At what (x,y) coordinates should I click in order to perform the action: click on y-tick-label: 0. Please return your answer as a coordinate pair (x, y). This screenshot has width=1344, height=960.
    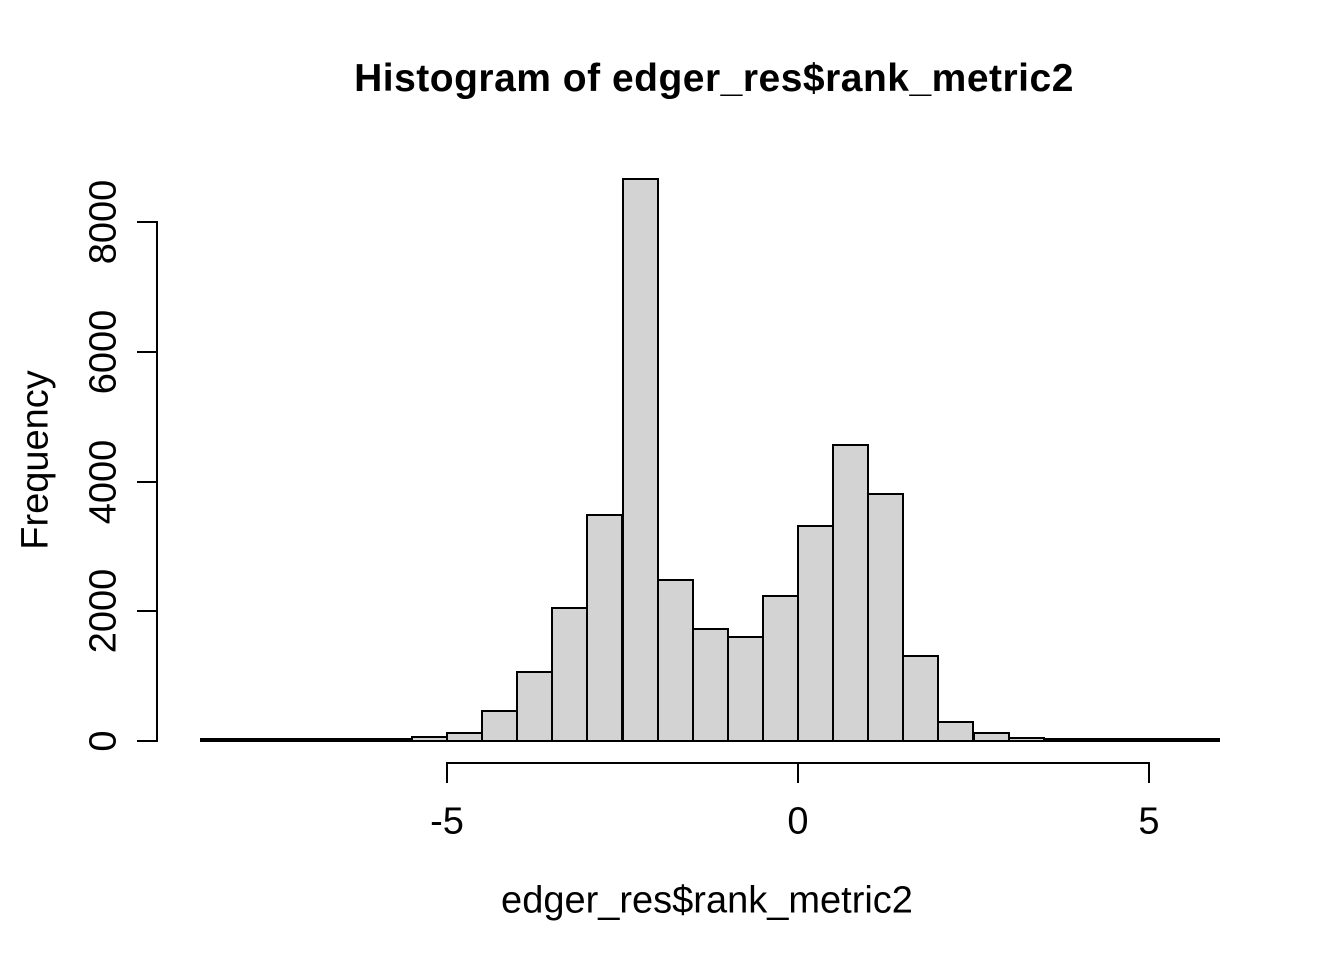
    Looking at the image, I should click on (103, 741).